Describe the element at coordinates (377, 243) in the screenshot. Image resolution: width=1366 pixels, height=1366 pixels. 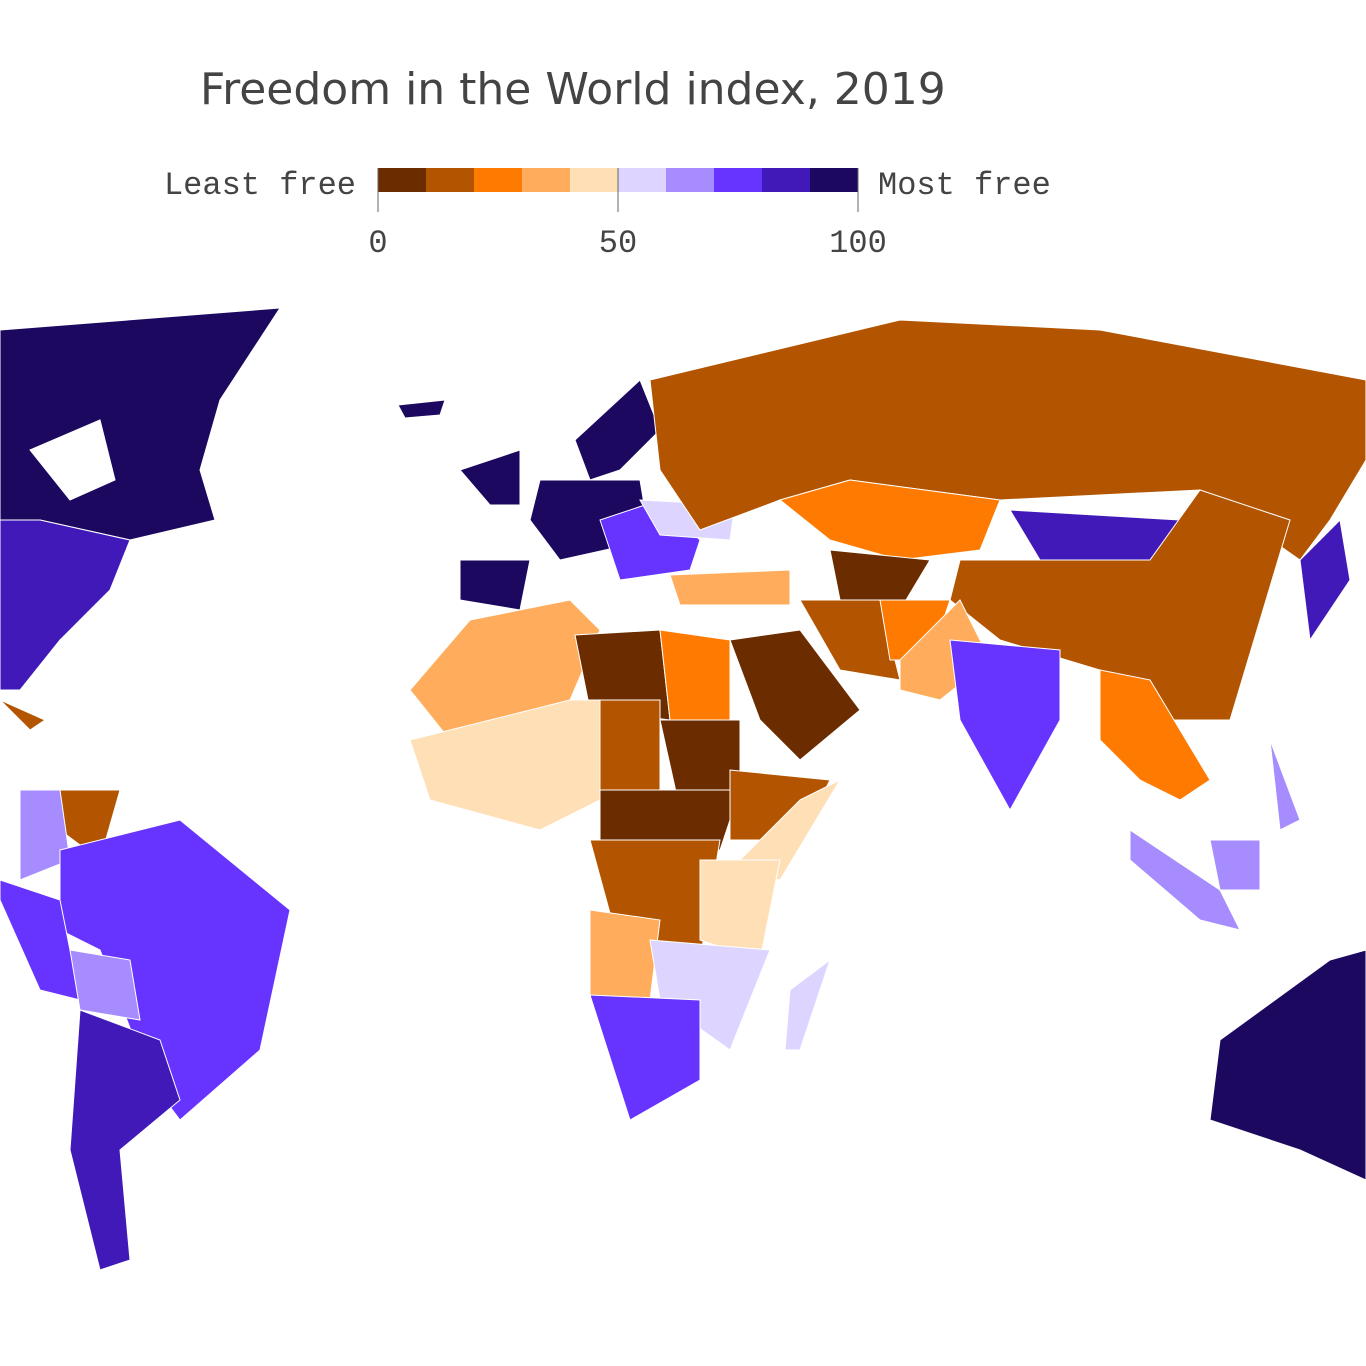
I see `legend-tick-label: 0` at that location.